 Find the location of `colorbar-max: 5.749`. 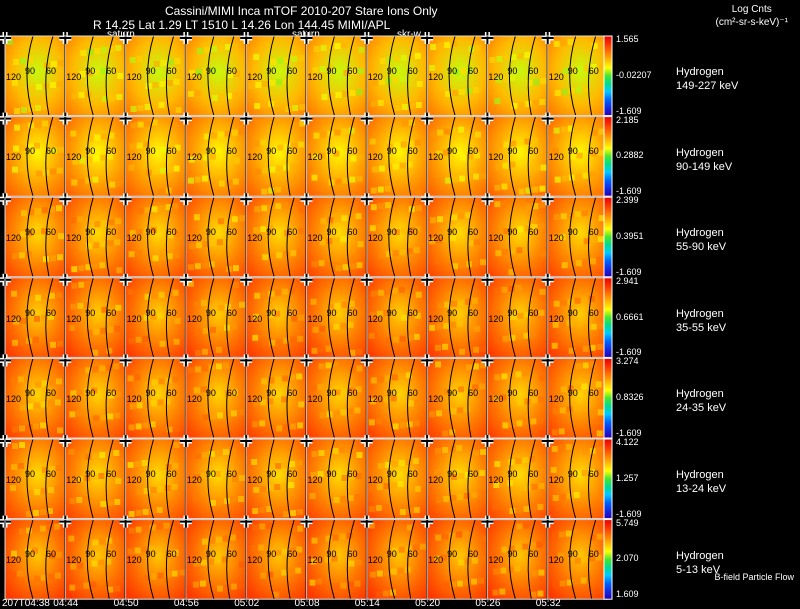

colorbar-max: 5.749 is located at coordinates (627, 522).